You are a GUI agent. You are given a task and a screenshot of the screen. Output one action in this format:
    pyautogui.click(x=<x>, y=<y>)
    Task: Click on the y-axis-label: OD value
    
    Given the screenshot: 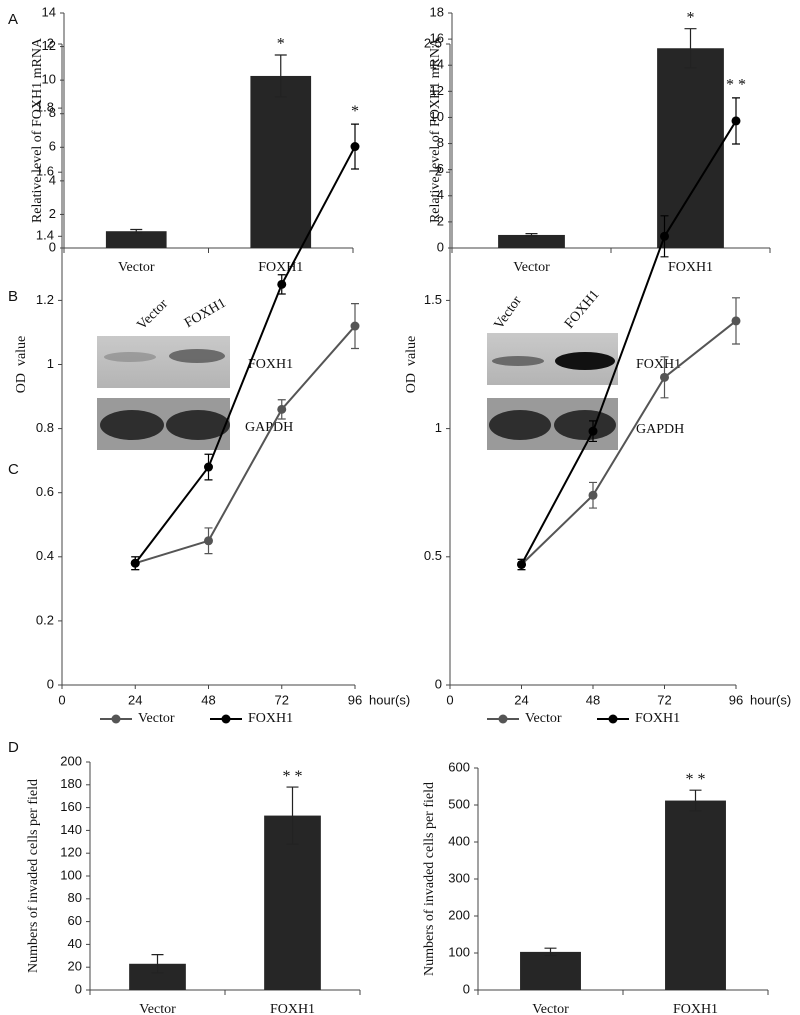 What is the action you would take?
    pyautogui.click(x=411, y=365)
    